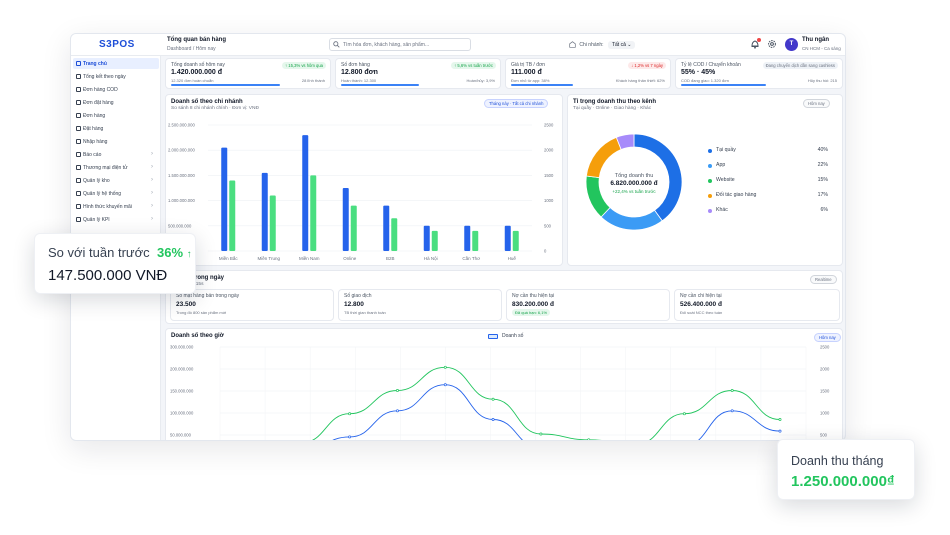 This screenshot has height=535, width=950. What do you see at coordinates (822, 165) in the screenshot?
I see `legend-percent: 22%` at bounding box center [822, 165].